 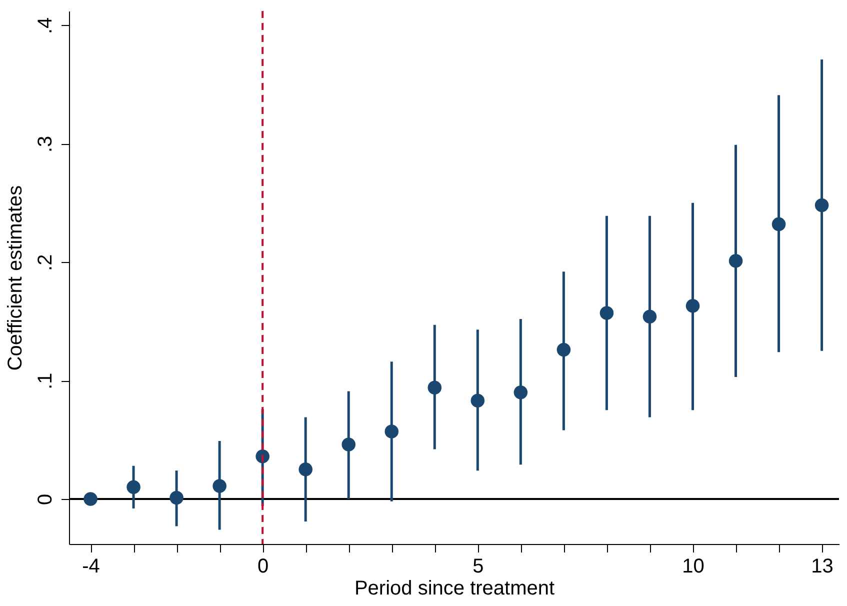 I want to click on x-tick-label: 5, so click(x=478, y=567).